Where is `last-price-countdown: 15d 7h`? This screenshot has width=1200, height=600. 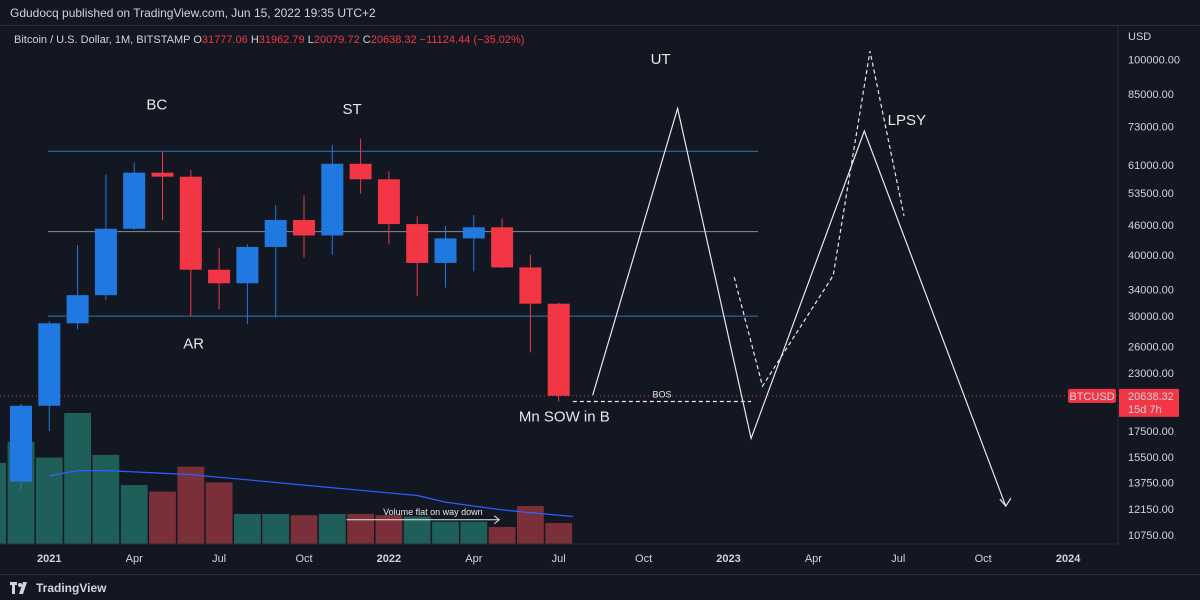
last-price-countdown: 15d 7h is located at coordinates (1145, 410).